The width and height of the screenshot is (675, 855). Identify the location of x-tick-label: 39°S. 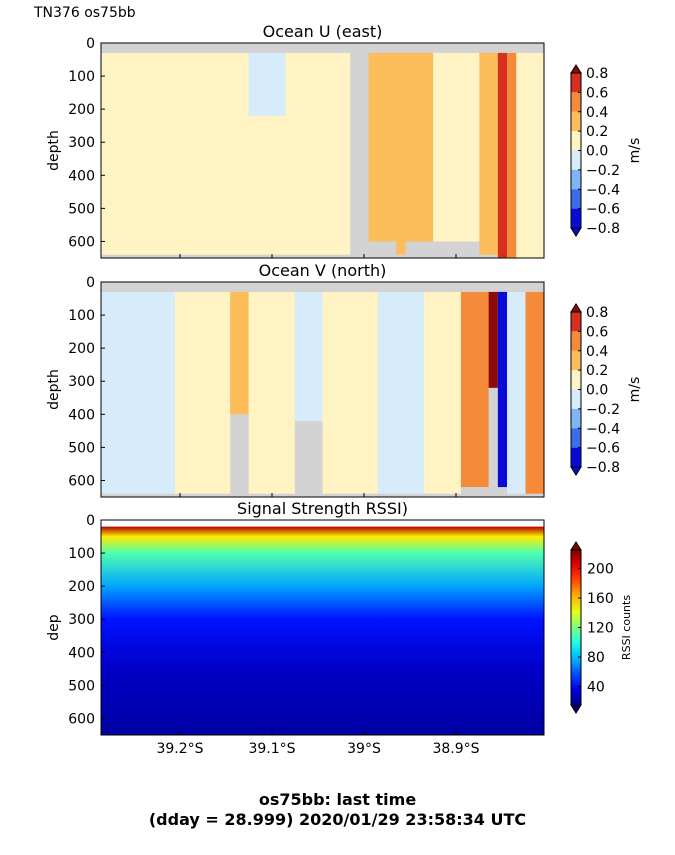
(364, 749).